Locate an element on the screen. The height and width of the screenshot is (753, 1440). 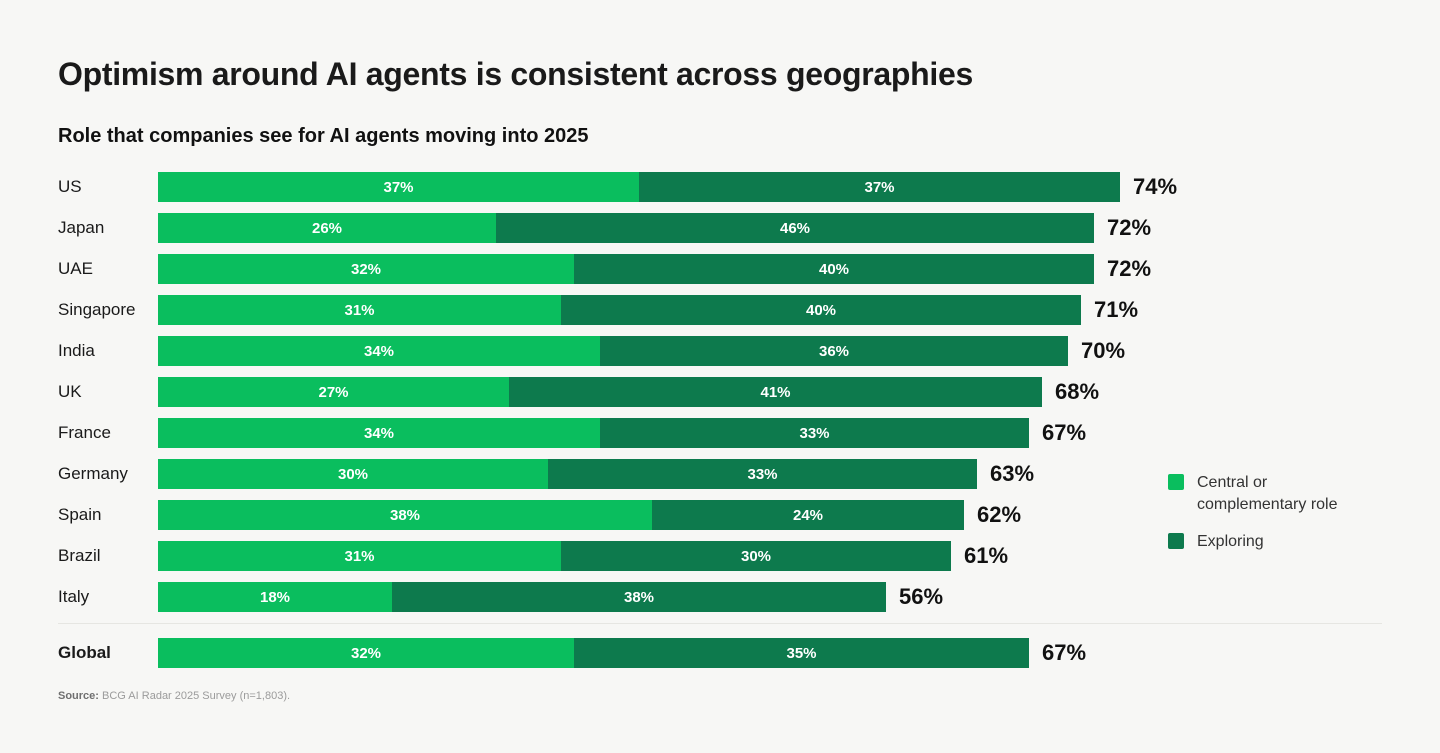
bar-segment-exploring: 40% is located at coordinates (834, 269).